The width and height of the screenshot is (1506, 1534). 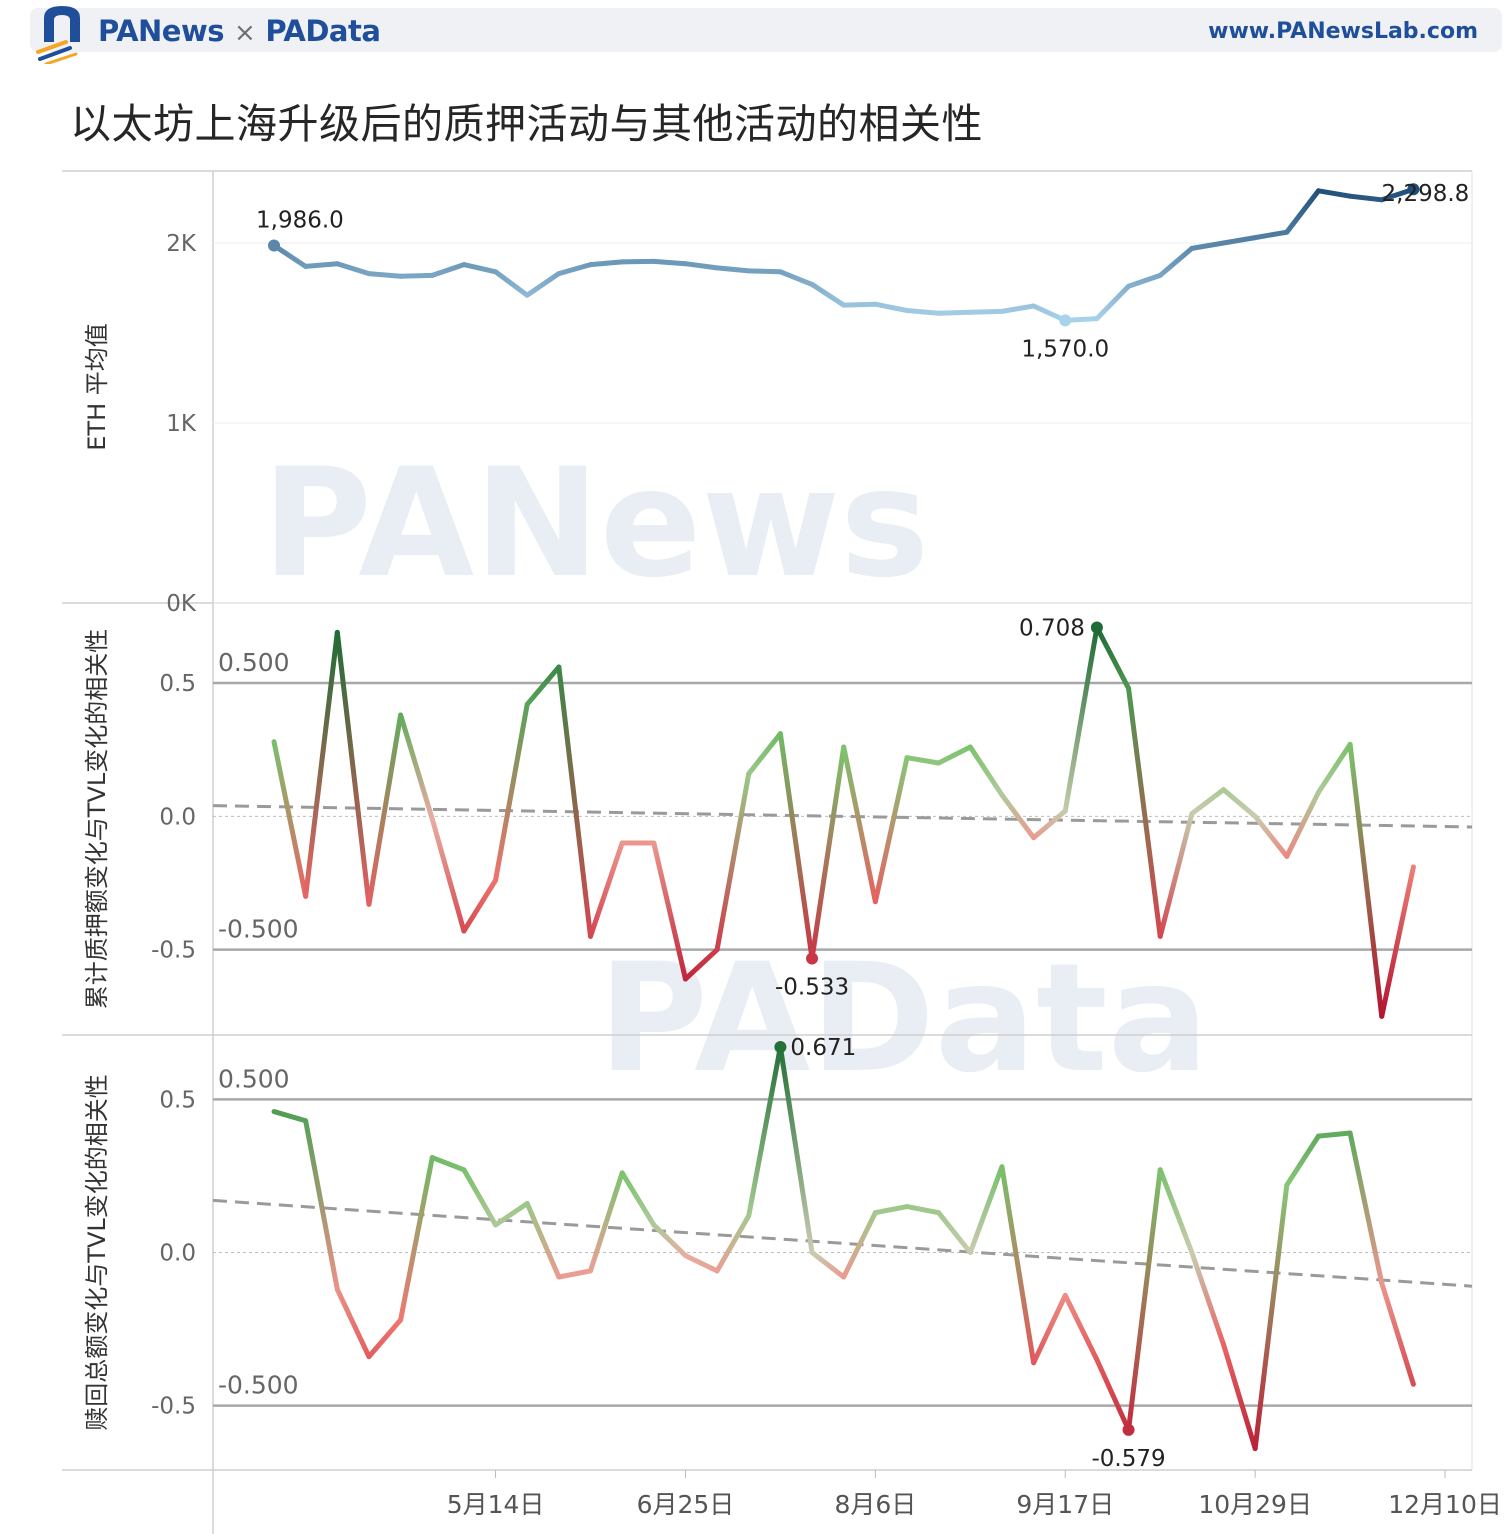 What do you see at coordinates (161, 31) in the screenshot?
I see `brand-panews: PANews` at bounding box center [161, 31].